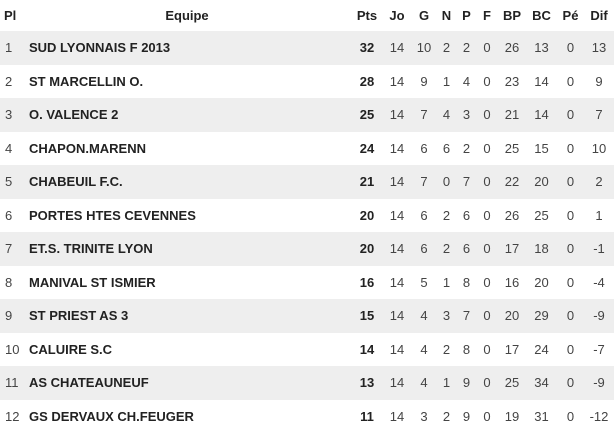 The width and height of the screenshot is (614, 435). Describe the element at coordinates (112, 215) in the screenshot. I see `cell-team: PORTES HTES CEVENNES` at that location.